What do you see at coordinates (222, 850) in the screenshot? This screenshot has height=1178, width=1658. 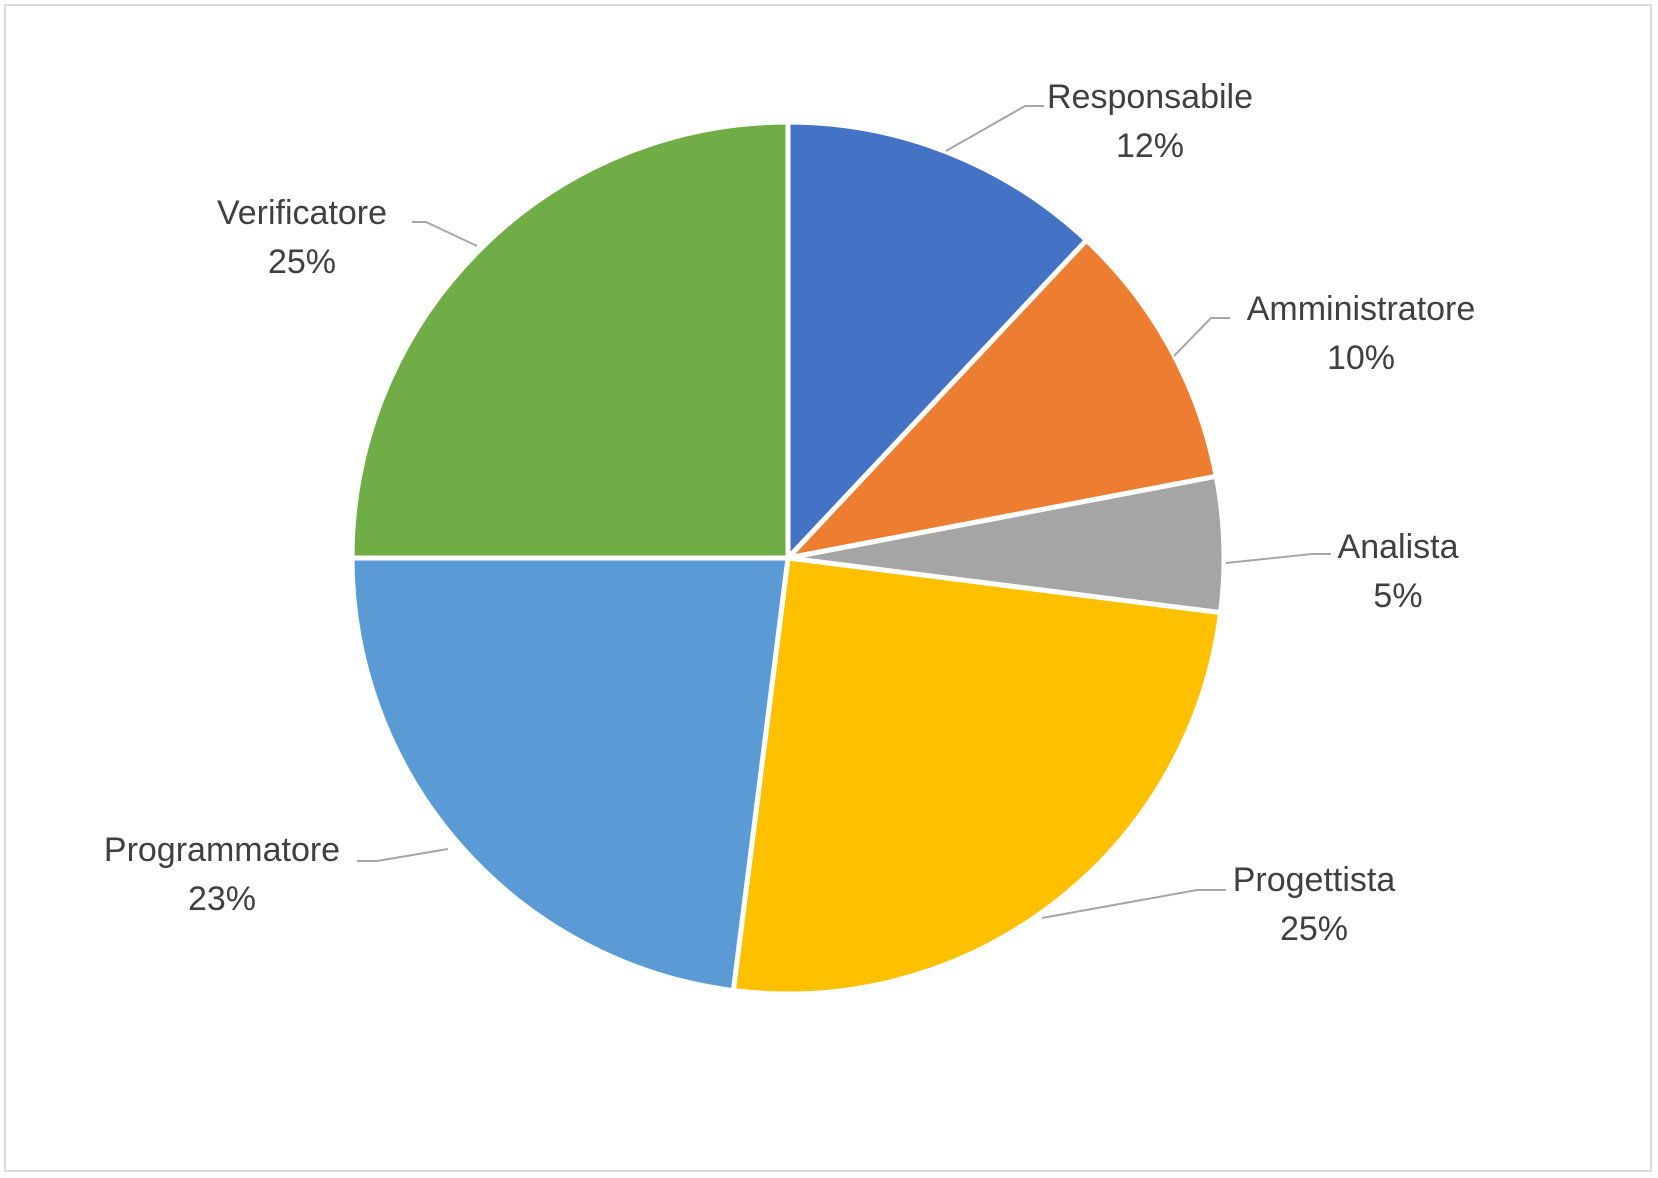 I see `data-label-name-programmatore: Programmatore` at bounding box center [222, 850].